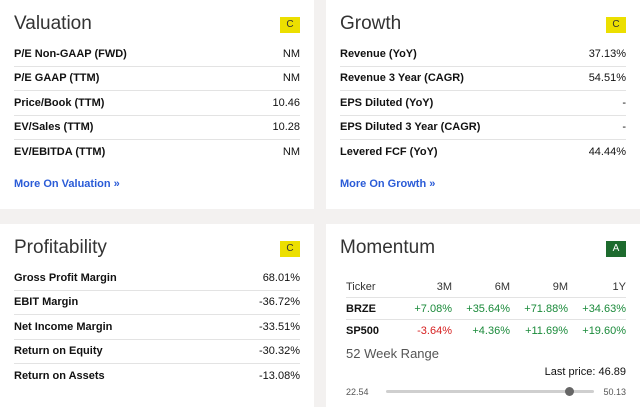  I want to click on change-cell: -3.64%, so click(434, 331).